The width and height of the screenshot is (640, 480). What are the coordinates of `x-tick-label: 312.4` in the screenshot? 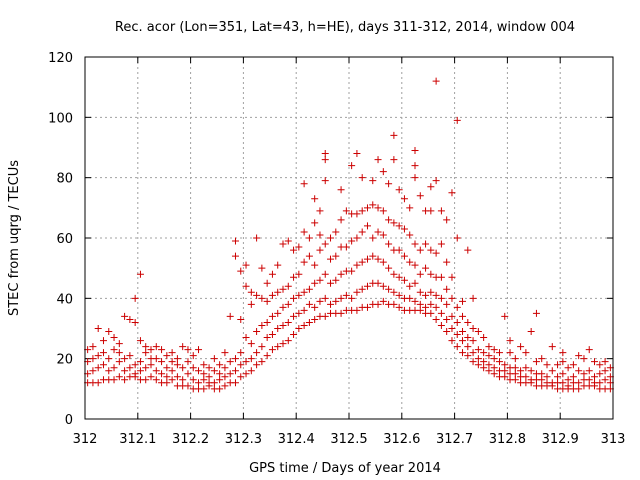 It's located at (296, 439).